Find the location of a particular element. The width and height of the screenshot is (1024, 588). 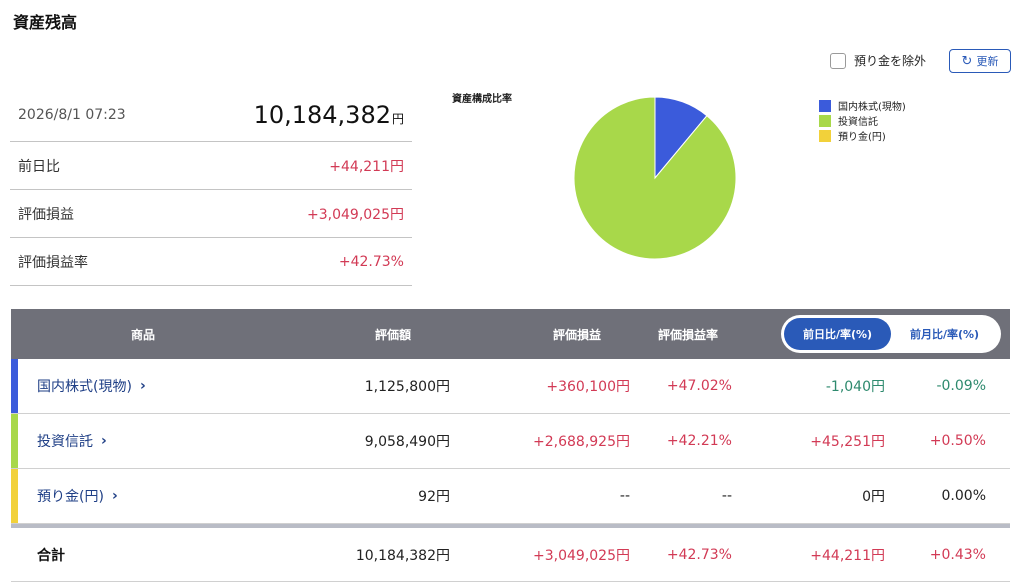

summary-label: 評価損益 is located at coordinates (46, 214).